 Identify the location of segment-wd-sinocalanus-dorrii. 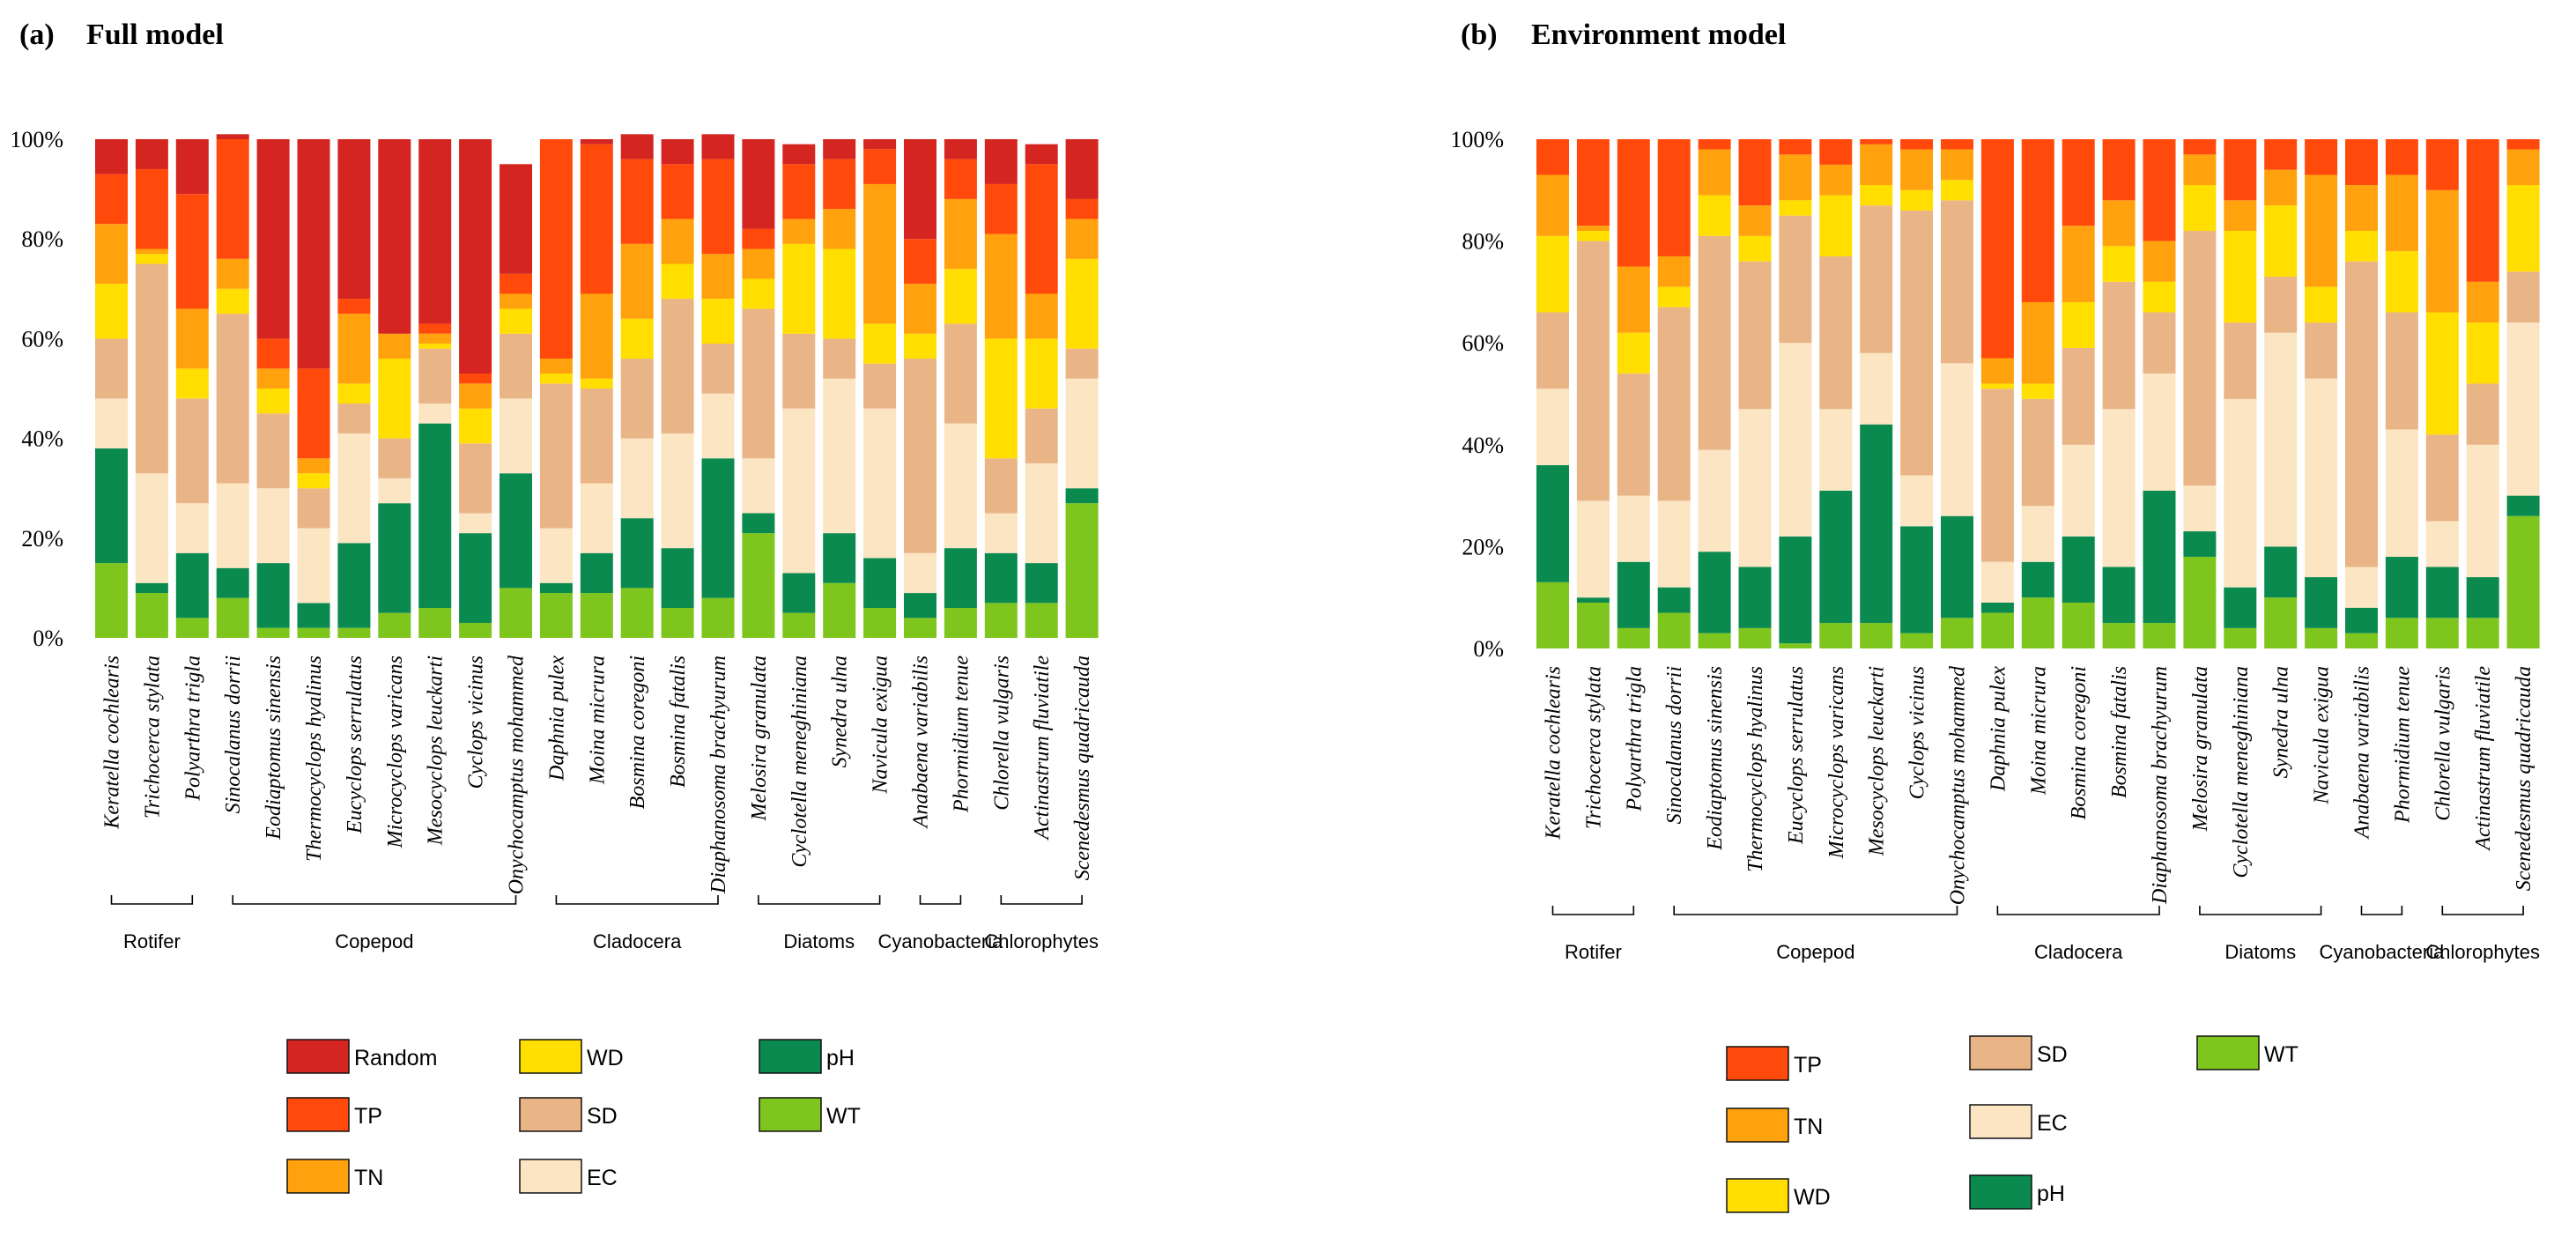
(232, 301).